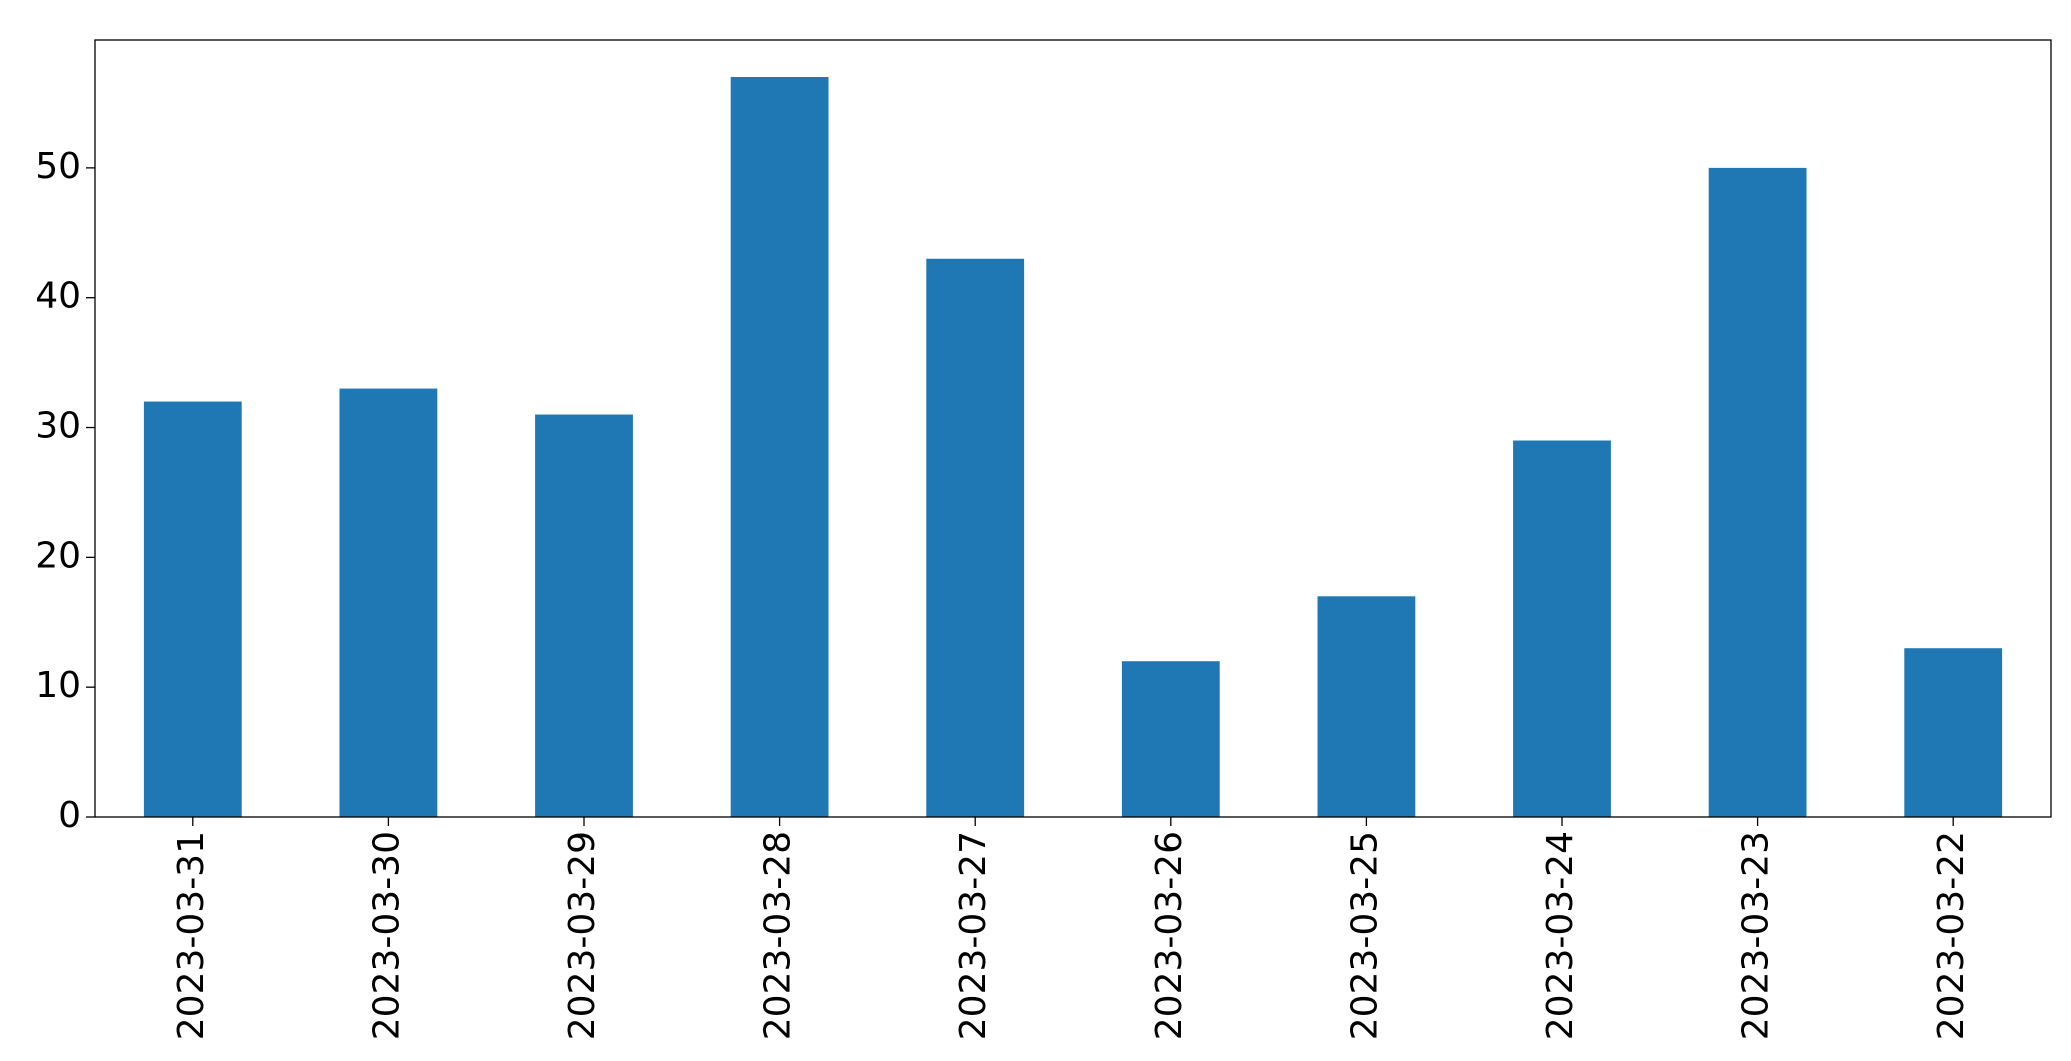  I want to click on y-tick-label: 20, so click(58, 555).